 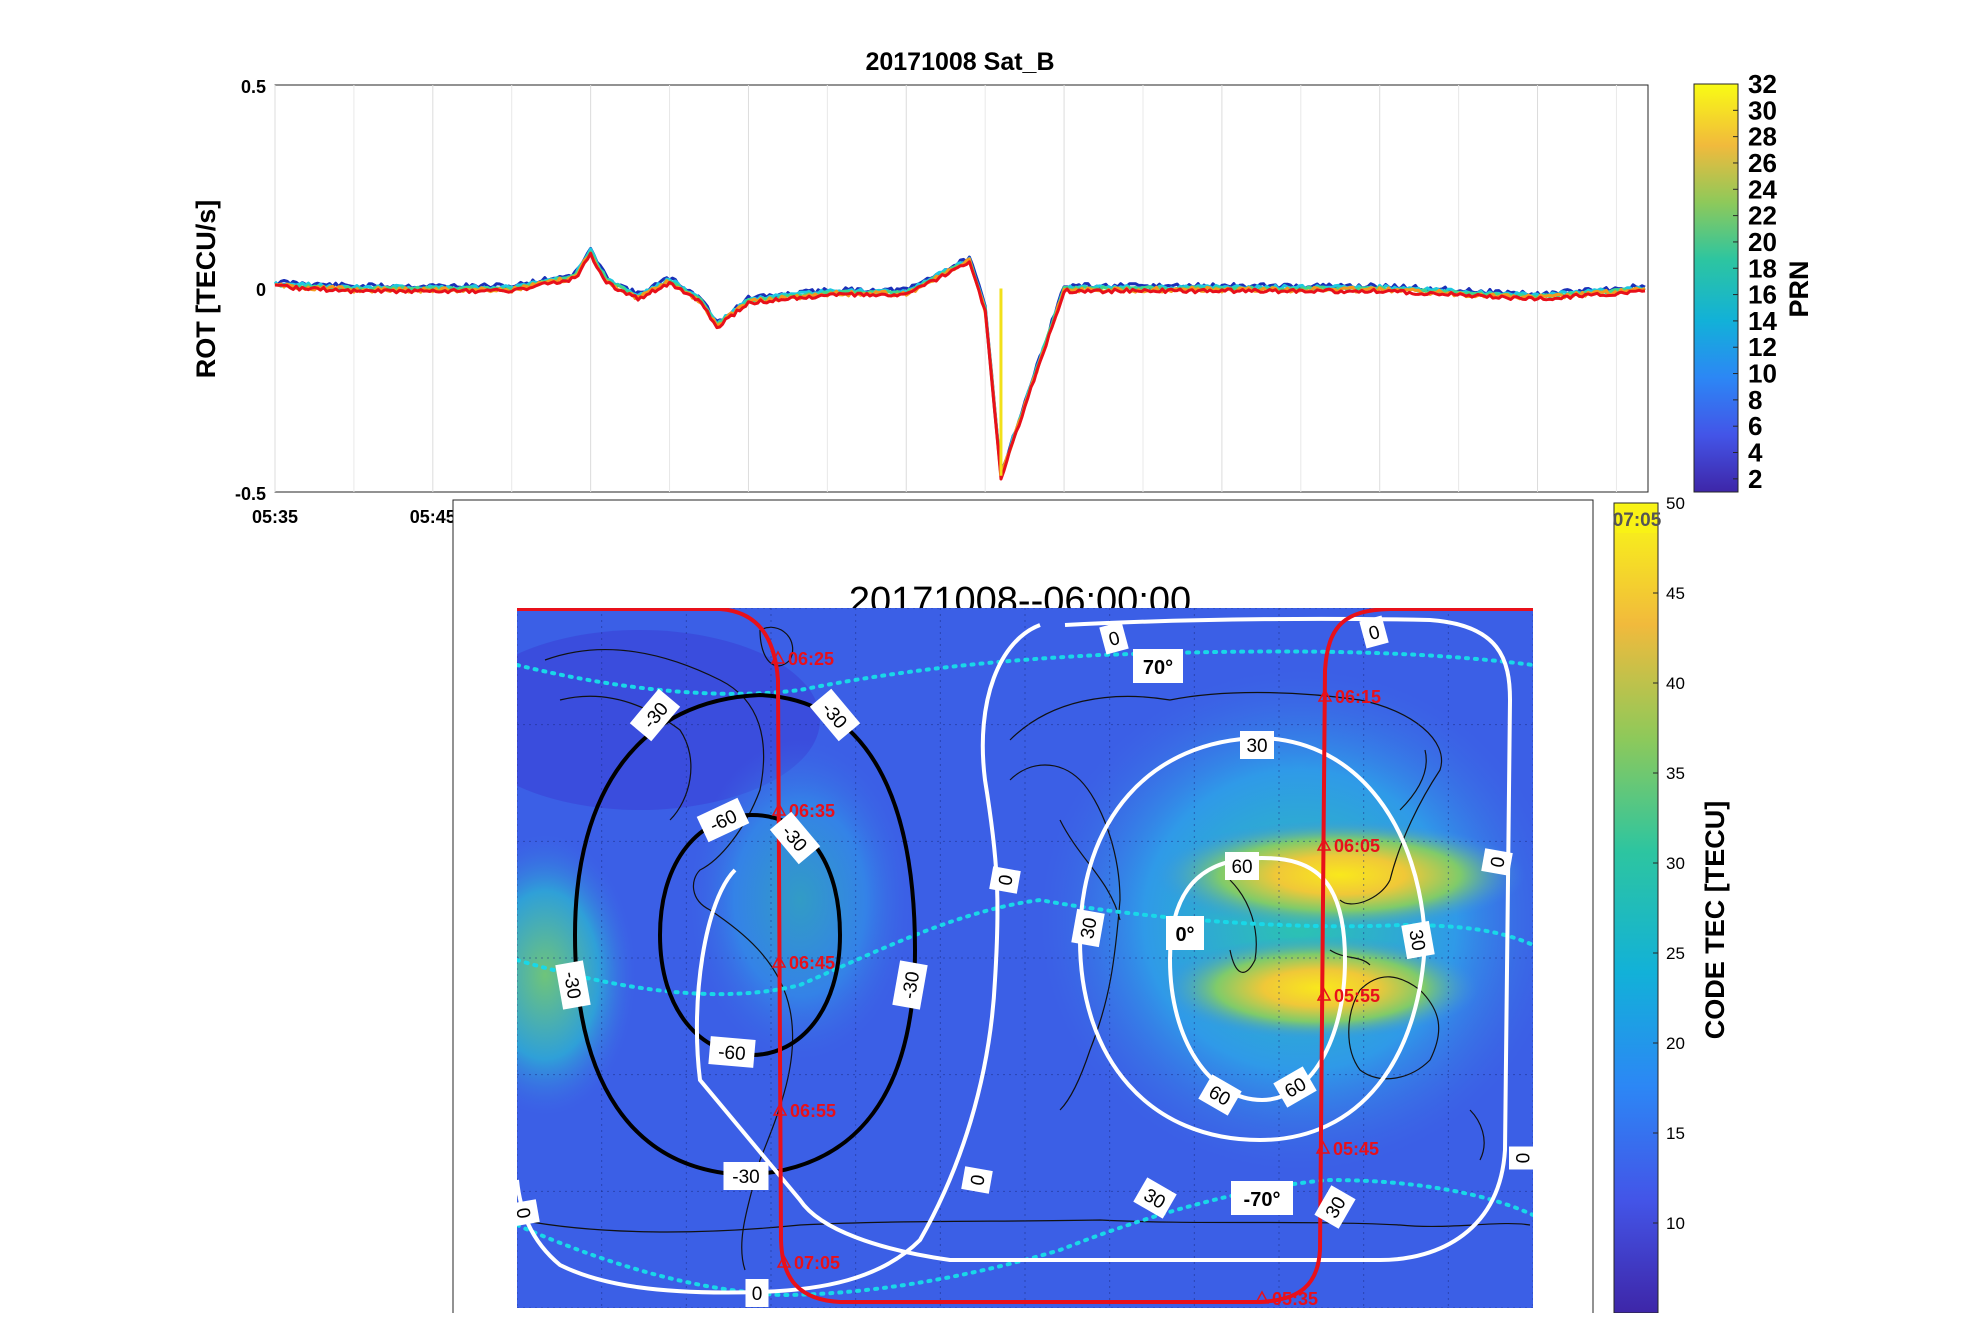 I want to click on contour-label-text: 30, so click(x=1089, y=928).